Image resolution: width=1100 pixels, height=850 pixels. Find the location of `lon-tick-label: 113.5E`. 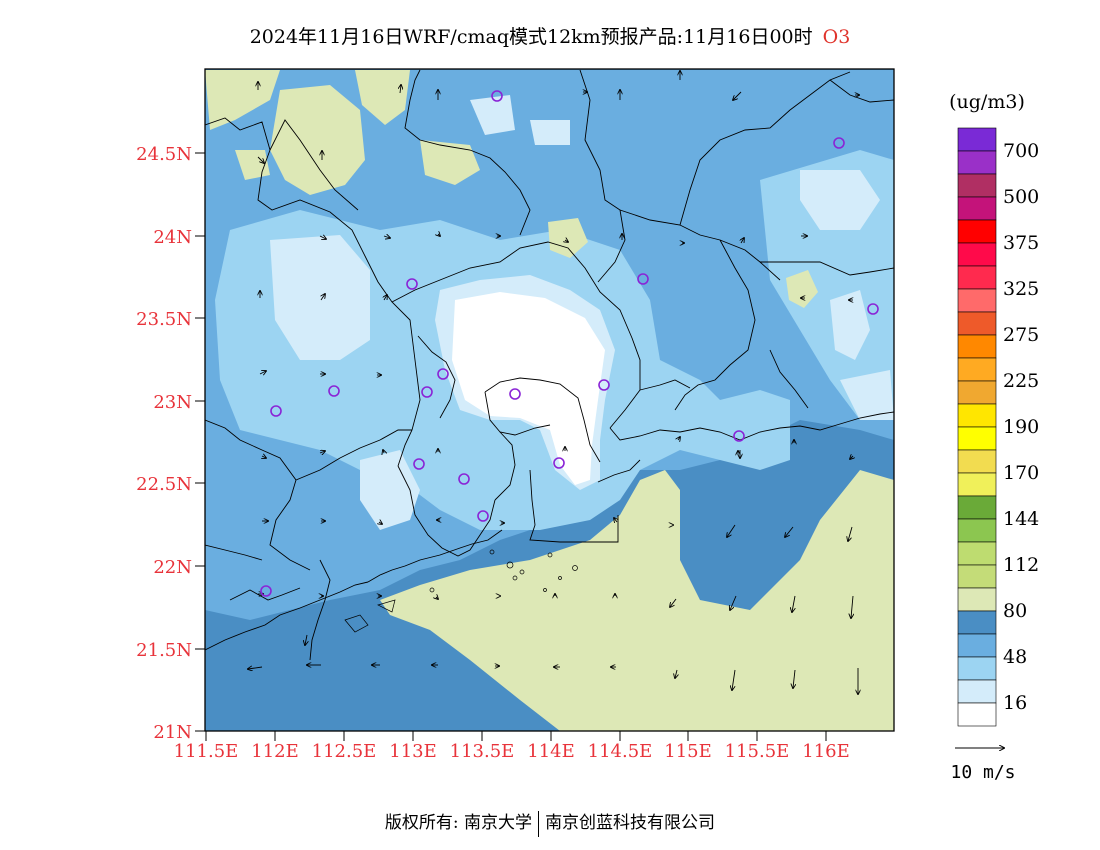

lon-tick-label: 113.5E is located at coordinates (482, 751).